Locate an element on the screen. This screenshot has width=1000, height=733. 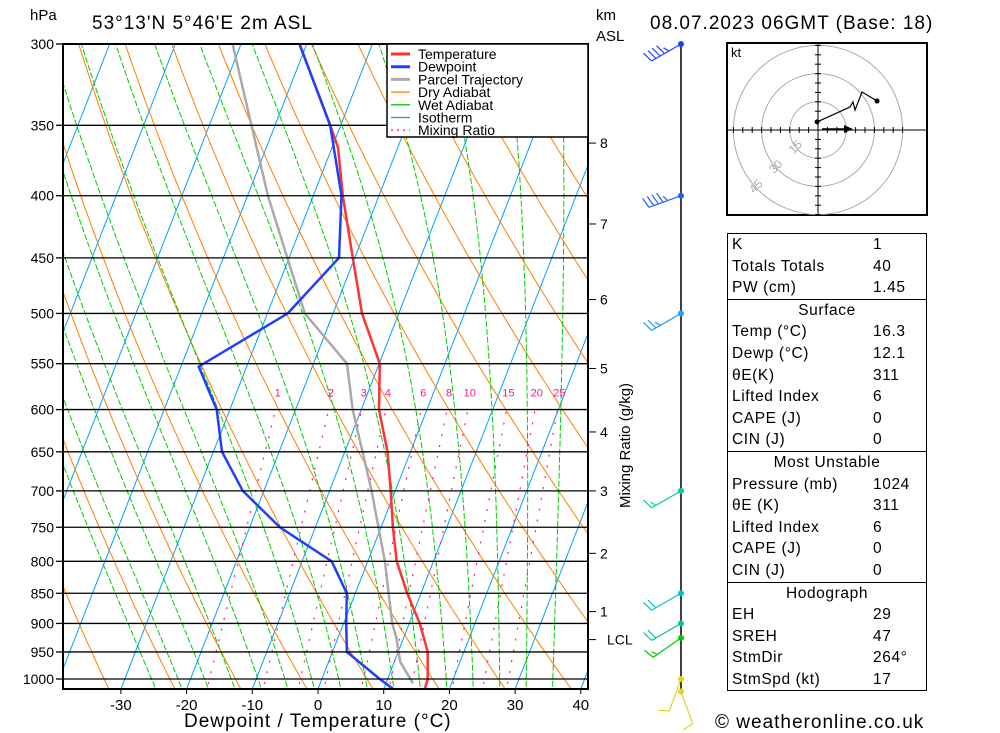
km-tick-label: 8 is located at coordinates (604, 143).